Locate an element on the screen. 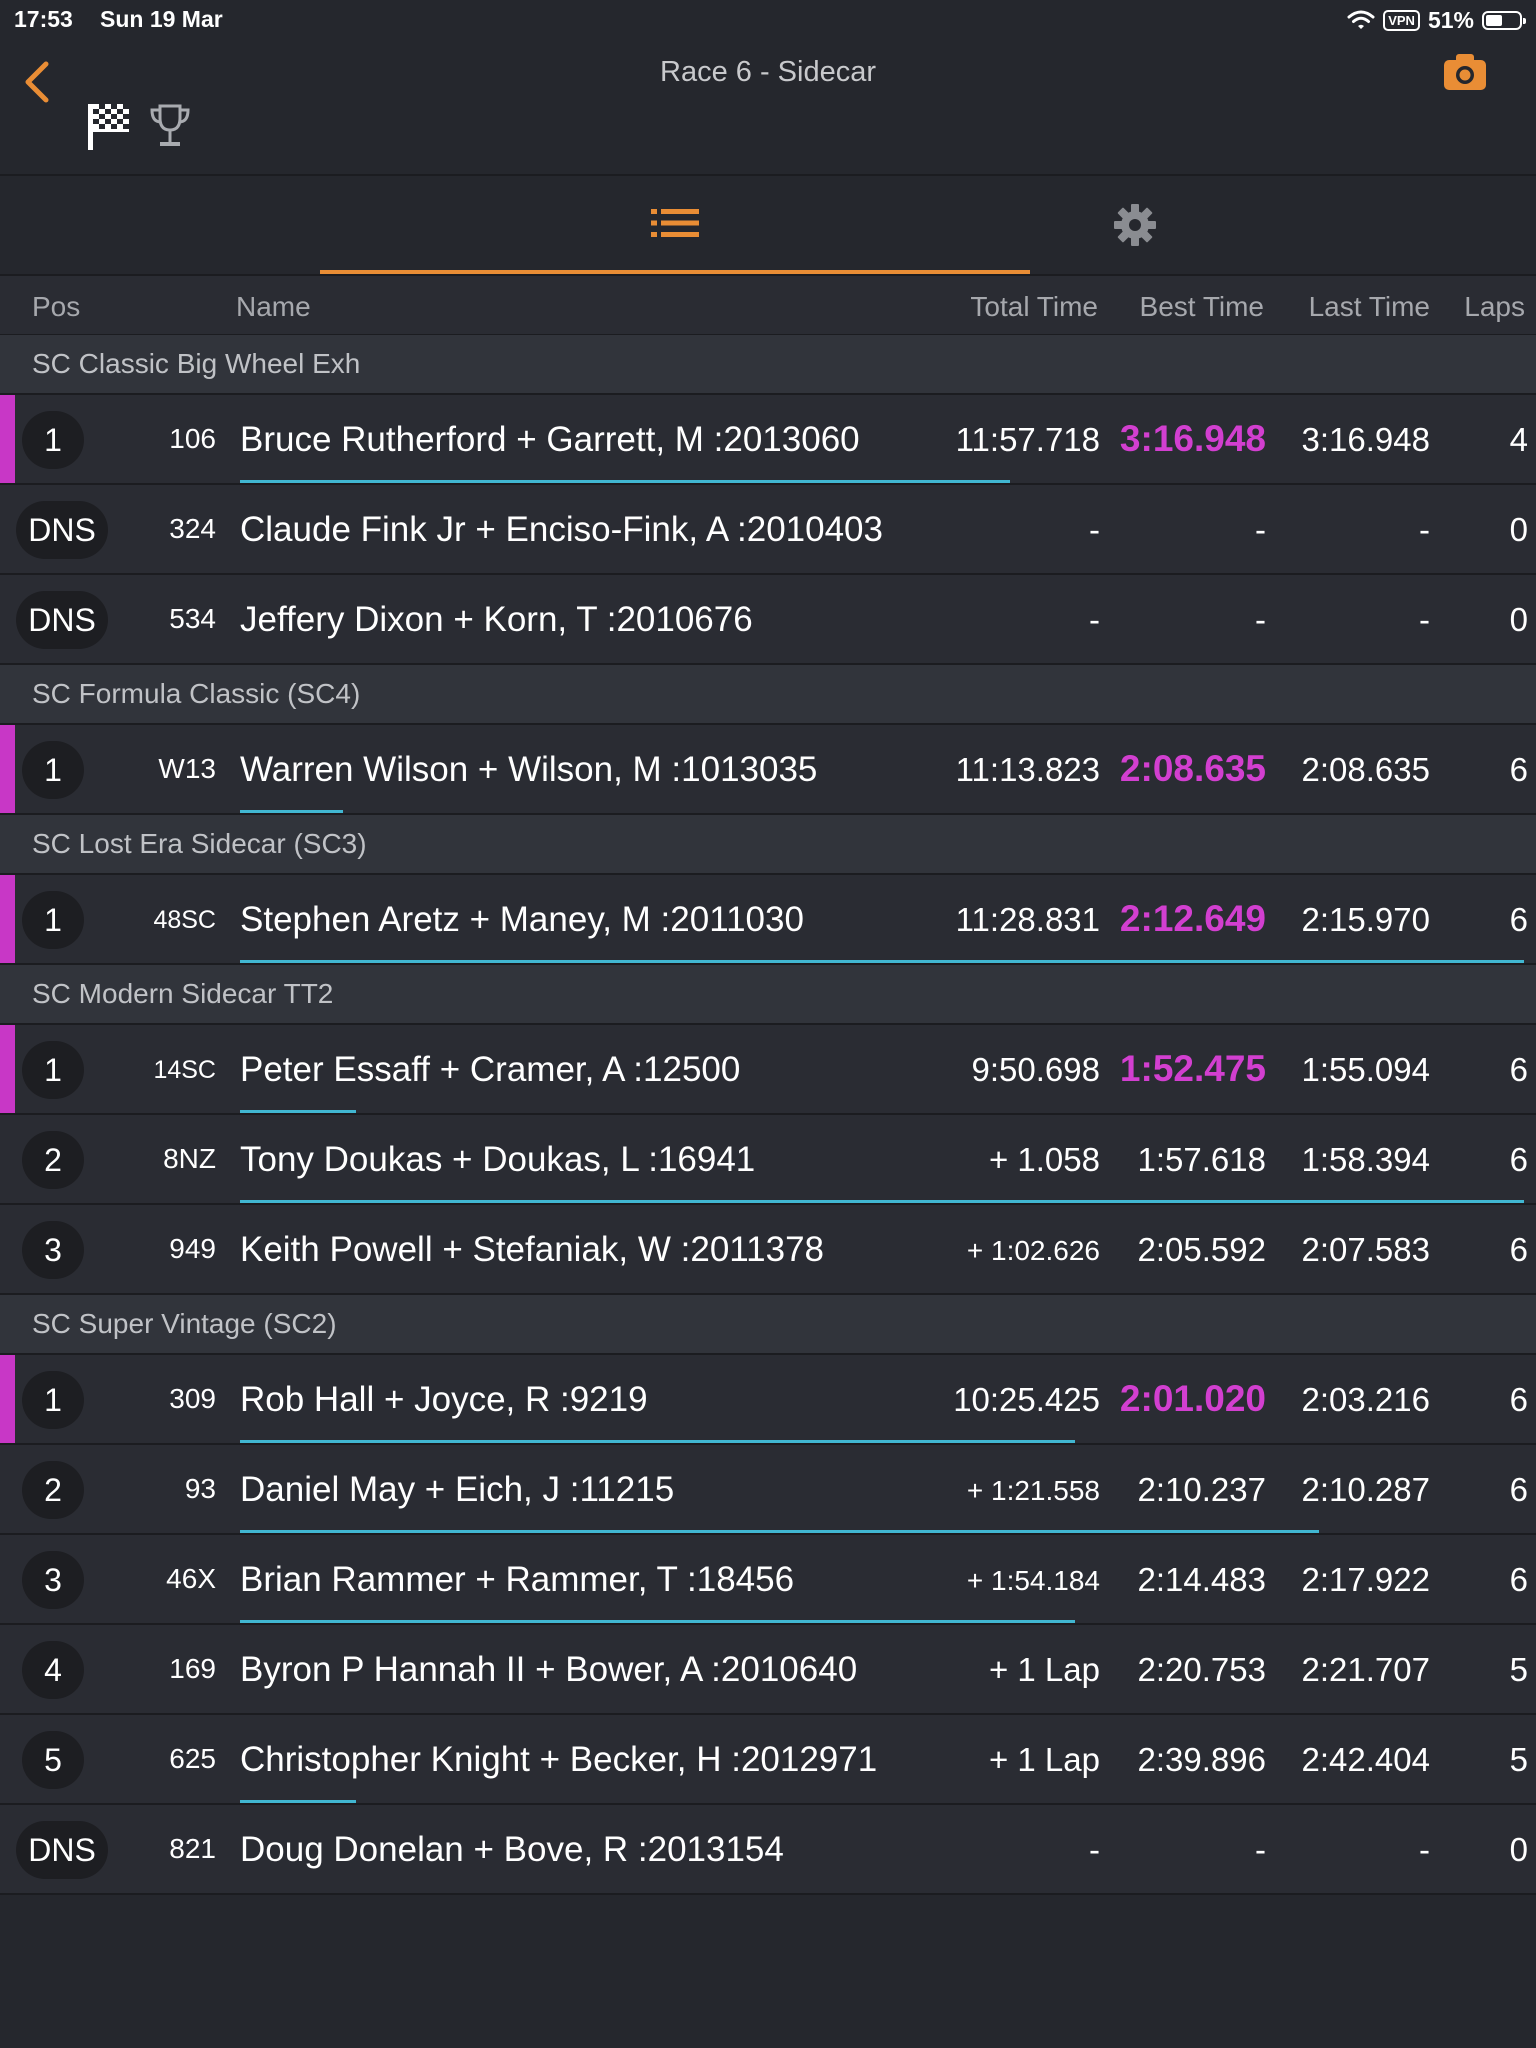 The width and height of the screenshot is (1536, 2048). position-badge: 3 is located at coordinates (53, 1250).